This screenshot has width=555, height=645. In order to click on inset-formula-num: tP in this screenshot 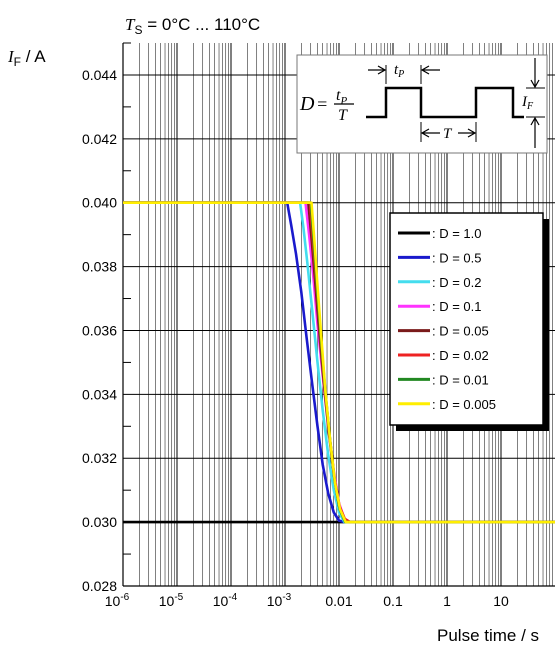, I will do `click(341, 97)`.